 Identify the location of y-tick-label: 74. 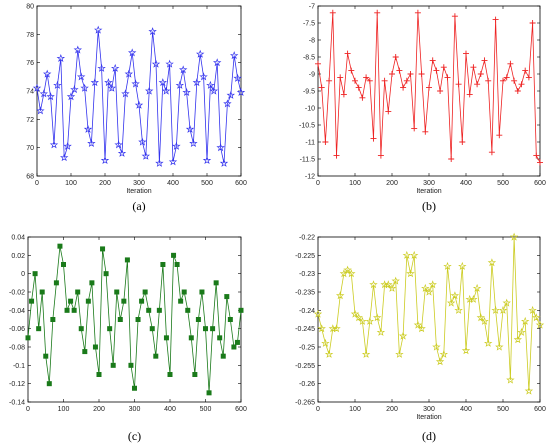
(30, 92).